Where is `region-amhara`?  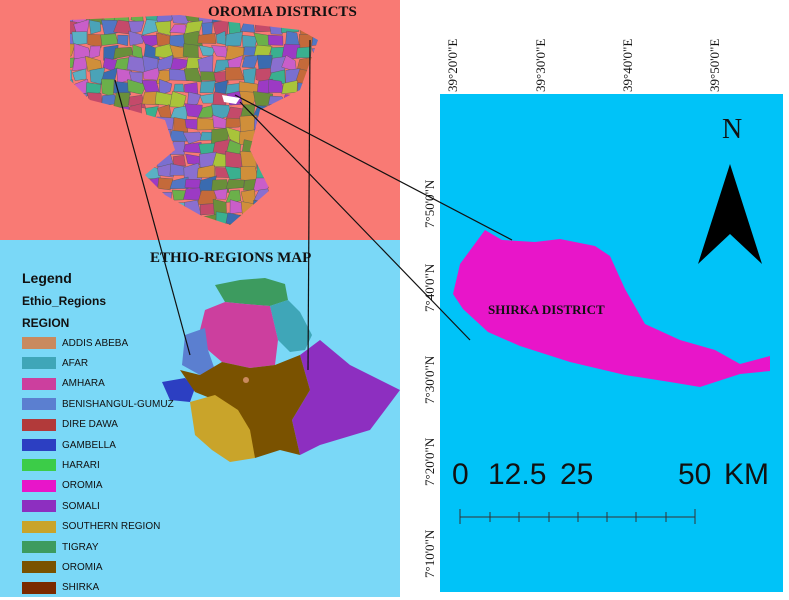 region-amhara is located at coordinates (239, 335).